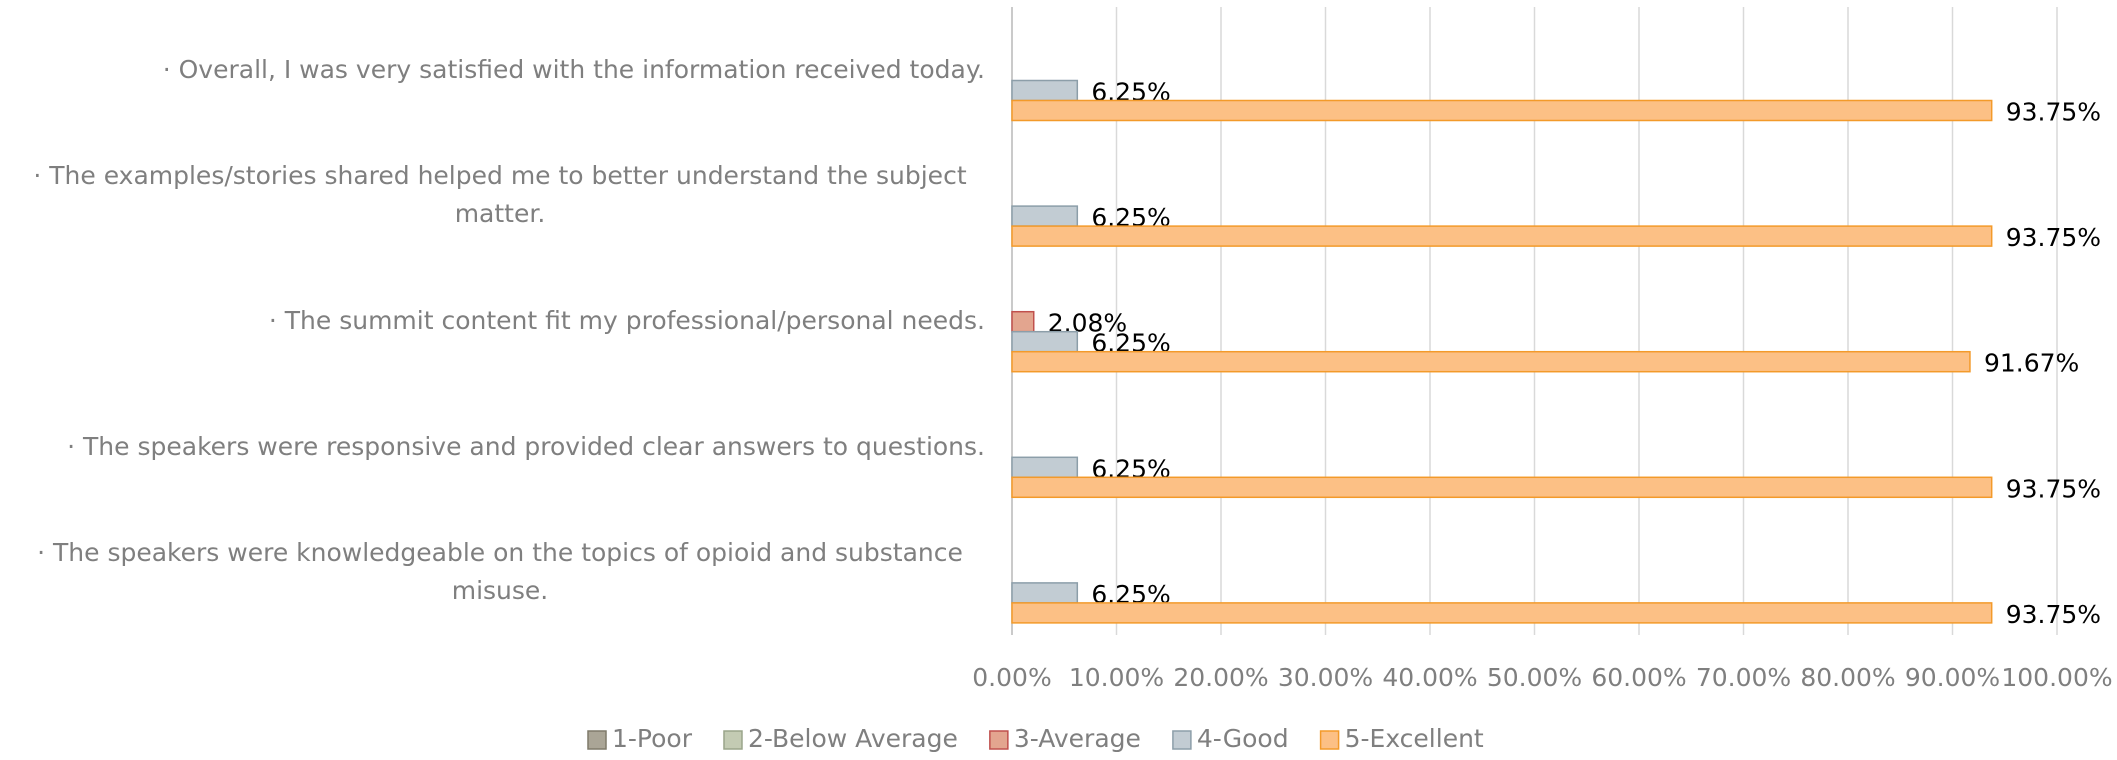  I want to click on x-tick-label: 10.00%, so click(1116, 677).